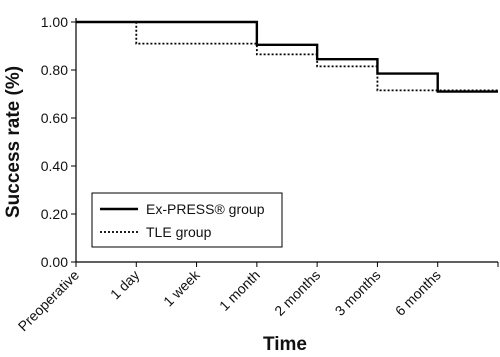 The width and height of the screenshot is (500, 357). What do you see at coordinates (179, 232) in the screenshot?
I see `legend-label: TLE group` at bounding box center [179, 232].